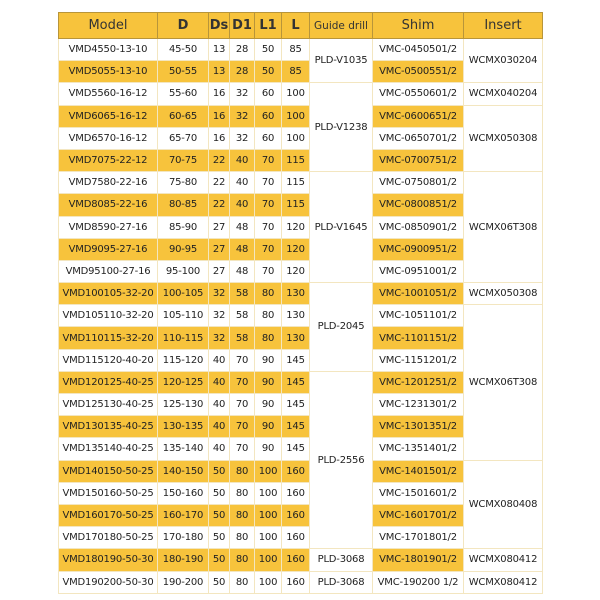 The image size is (600, 600). What do you see at coordinates (108, 271) in the screenshot?
I see `cell-model: VMD95100-27-16` at bounding box center [108, 271].